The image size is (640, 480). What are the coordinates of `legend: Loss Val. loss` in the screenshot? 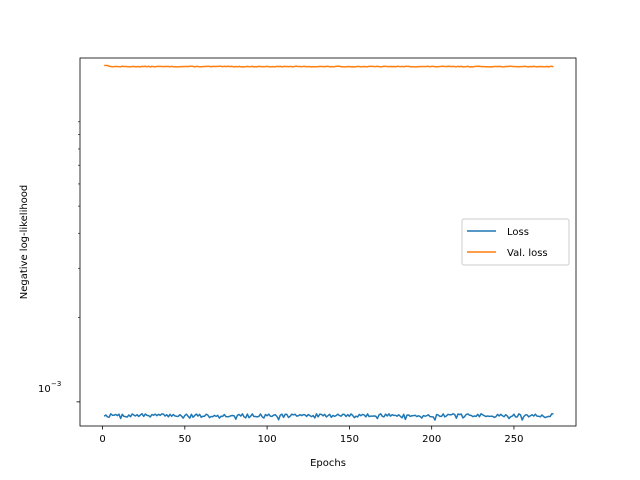 It's located at (515, 242).